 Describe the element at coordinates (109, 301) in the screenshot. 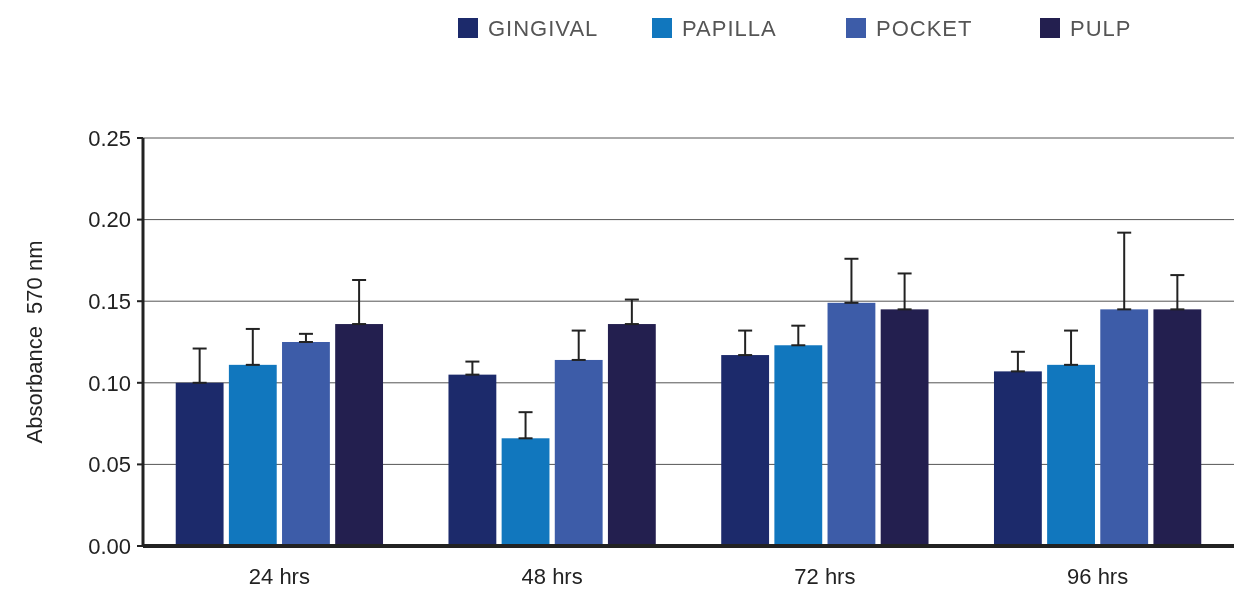

I see `y-tick-label: 0.15` at that location.